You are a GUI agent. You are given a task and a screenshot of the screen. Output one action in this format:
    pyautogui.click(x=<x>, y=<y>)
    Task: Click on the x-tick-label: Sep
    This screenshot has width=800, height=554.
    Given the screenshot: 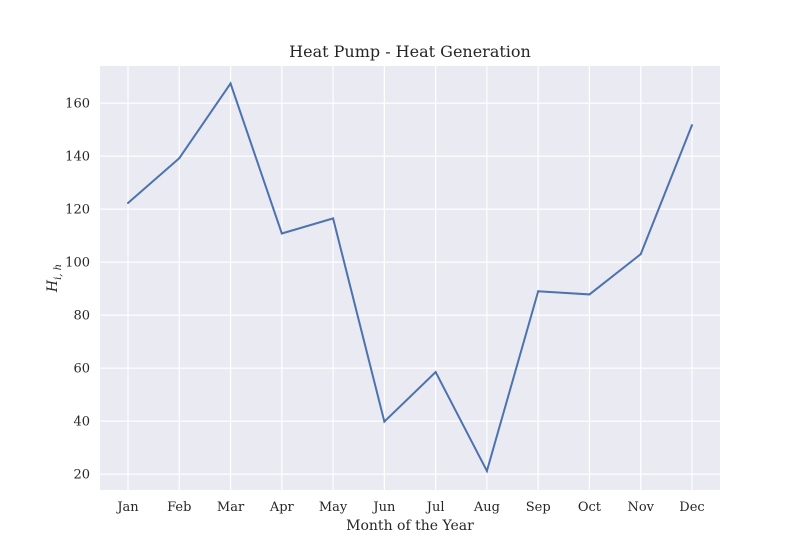 What is the action you would take?
    pyautogui.click(x=538, y=507)
    